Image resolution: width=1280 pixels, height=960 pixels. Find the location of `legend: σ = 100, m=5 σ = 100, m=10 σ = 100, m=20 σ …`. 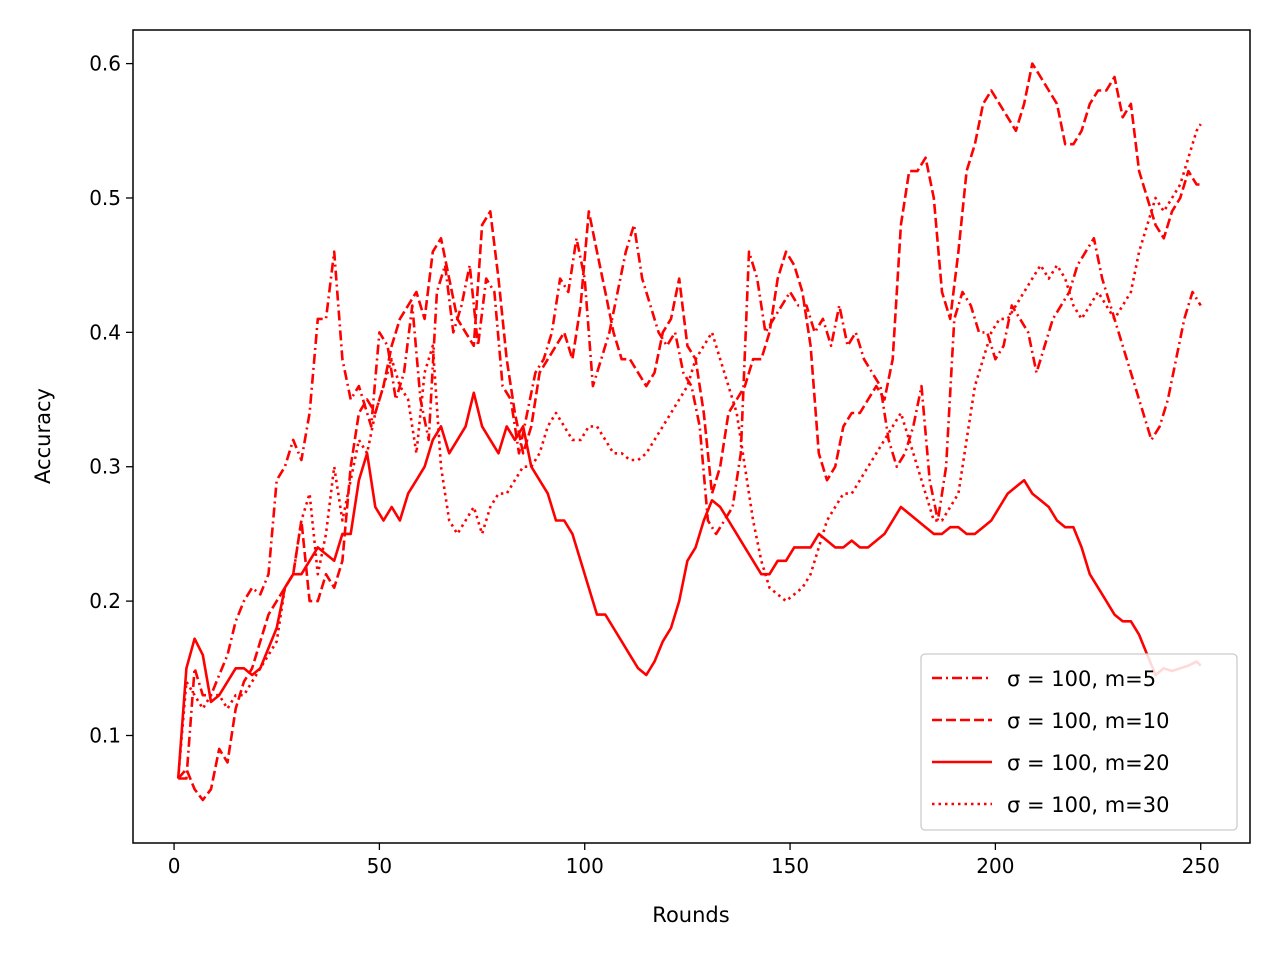

legend: σ = 100, m=5 σ = 100, m=10 σ = 100, m=20 σ … is located at coordinates (1079, 742).